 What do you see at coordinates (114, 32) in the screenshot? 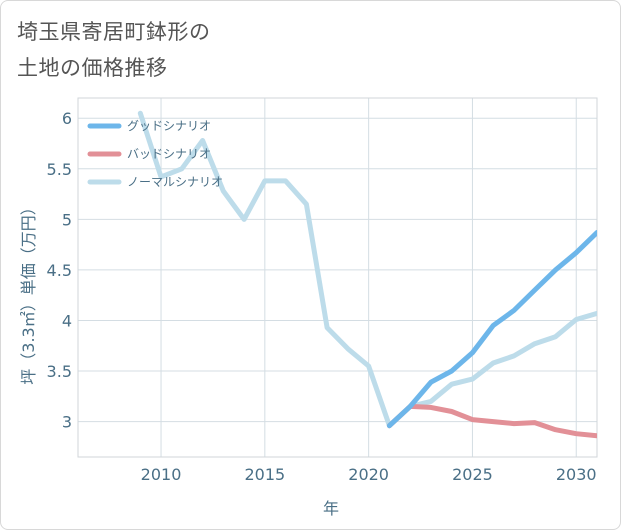
I see `chart-title-line-1: 埼玉県寄居町鉢形の` at bounding box center [114, 32].